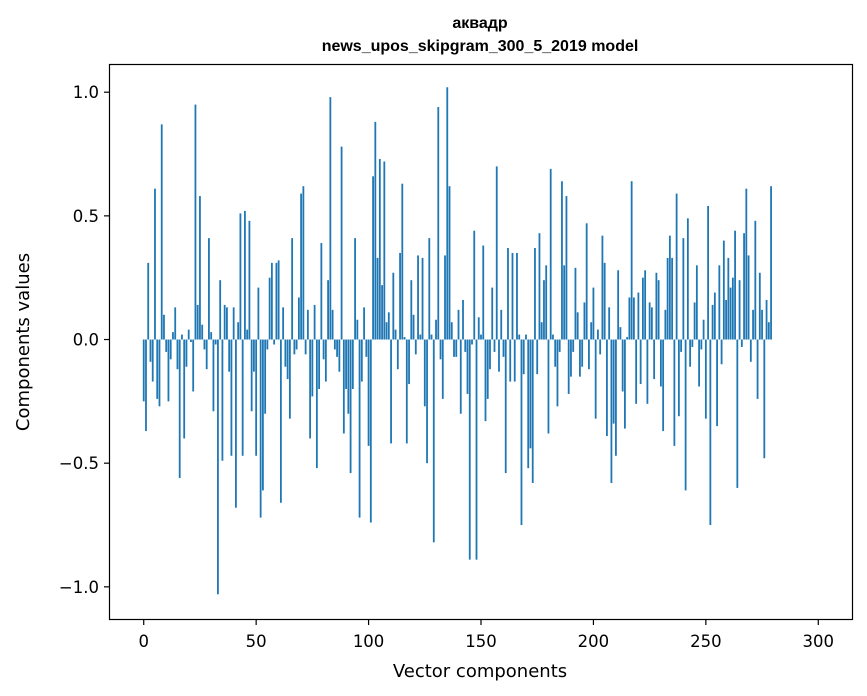 The width and height of the screenshot is (867, 696). What do you see at coordinates (480, 23) in the screenshot?
I see `chart-title: аквадр` at bounding box center [480, 23].